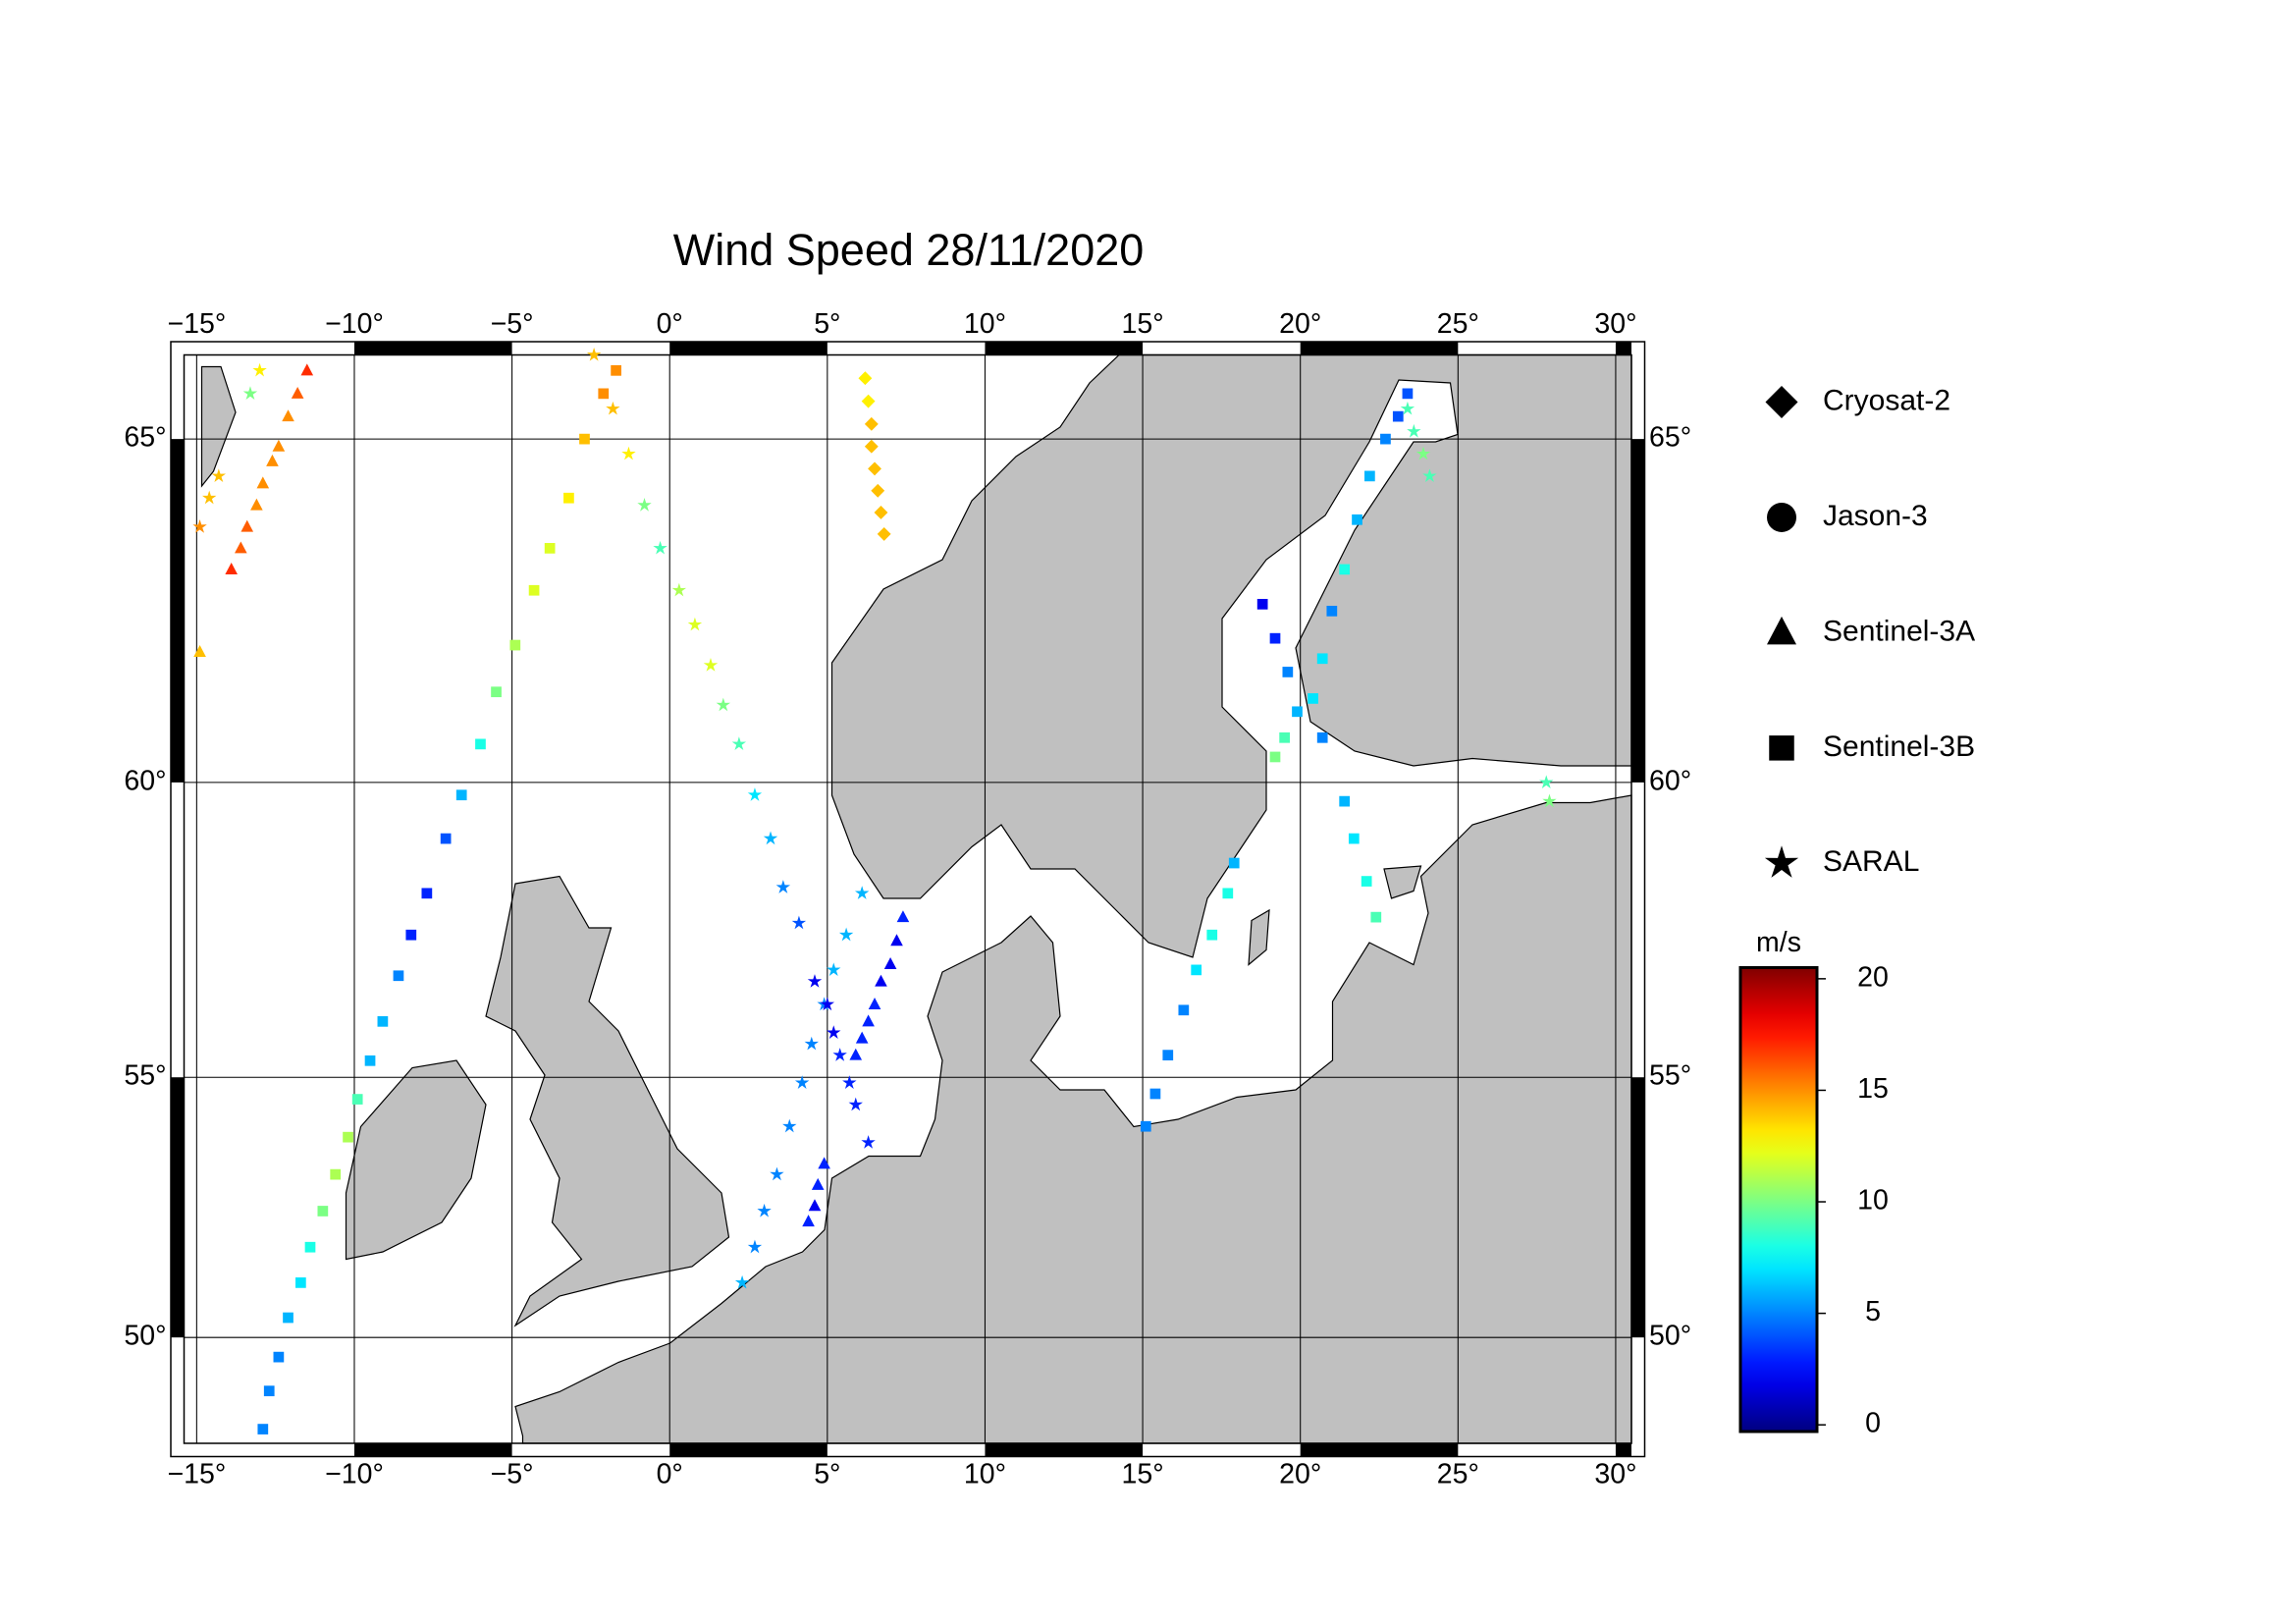  I want to click on x-tick-label: 20°, so click(1300, 1474).